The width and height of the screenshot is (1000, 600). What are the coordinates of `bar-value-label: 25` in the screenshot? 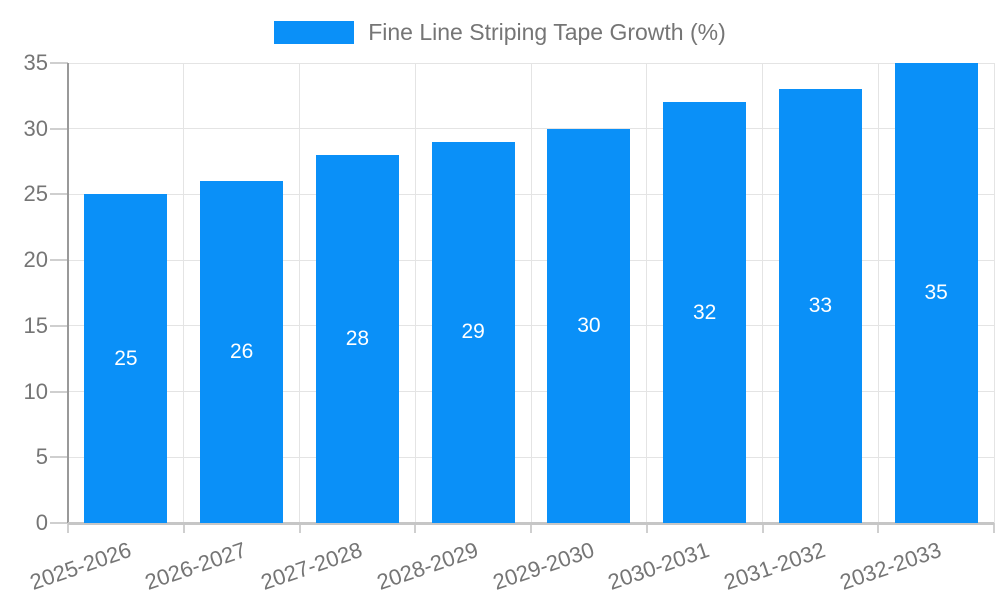 It's located at (126, 358).